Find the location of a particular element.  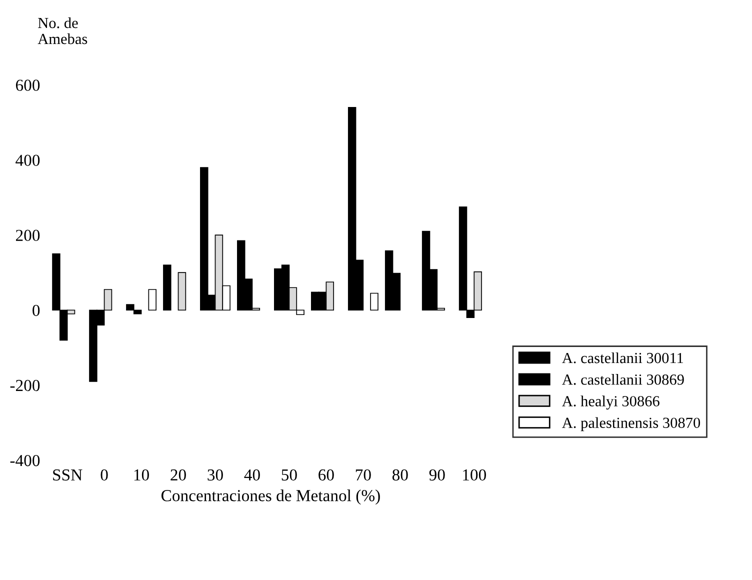

x-tick-label: 100 is located at coordinates (474, 475).